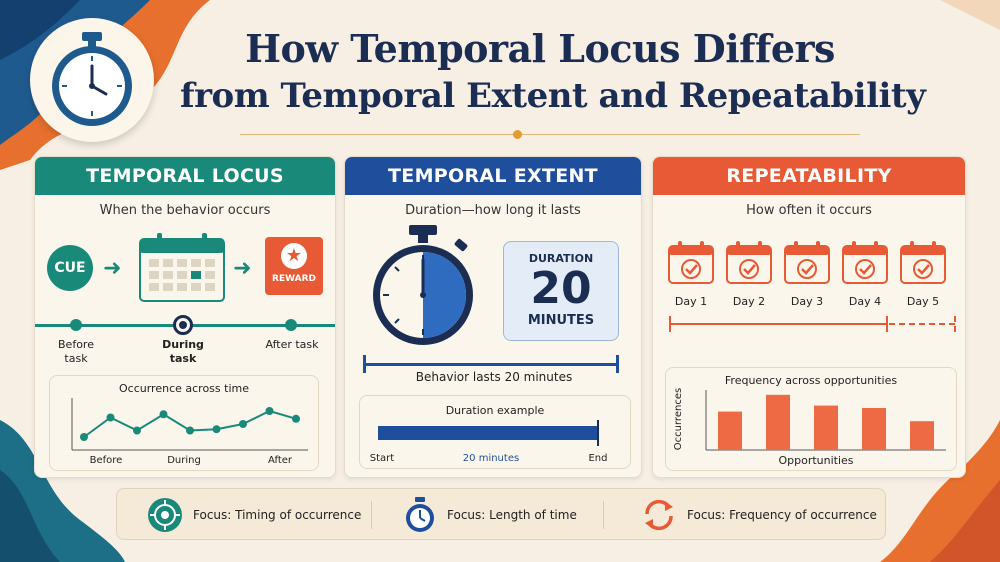 The image size is (1000, 562). Describe the element at coordinates (184, 388) in the screenshot. I see `chart-title: Occurrence across time` at that location.